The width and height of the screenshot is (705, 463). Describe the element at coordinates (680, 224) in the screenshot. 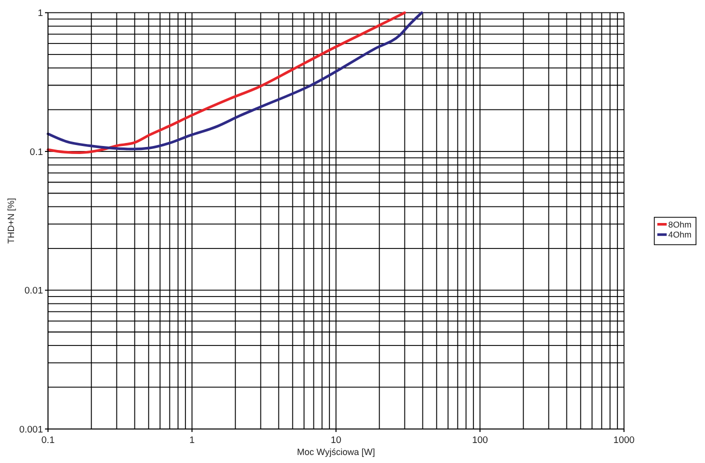

I see `legend-label: 8Ohm` at that location.